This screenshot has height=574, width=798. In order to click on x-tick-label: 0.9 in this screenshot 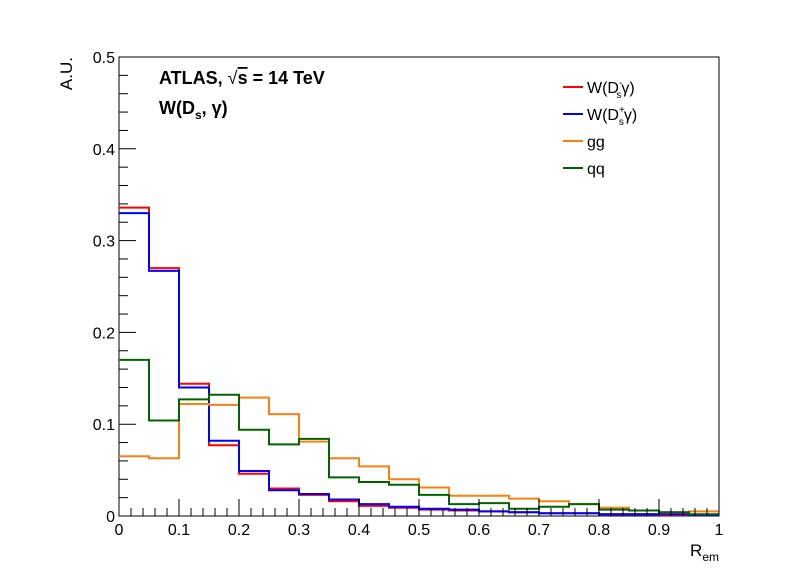, I will do `click(659, 530)`.